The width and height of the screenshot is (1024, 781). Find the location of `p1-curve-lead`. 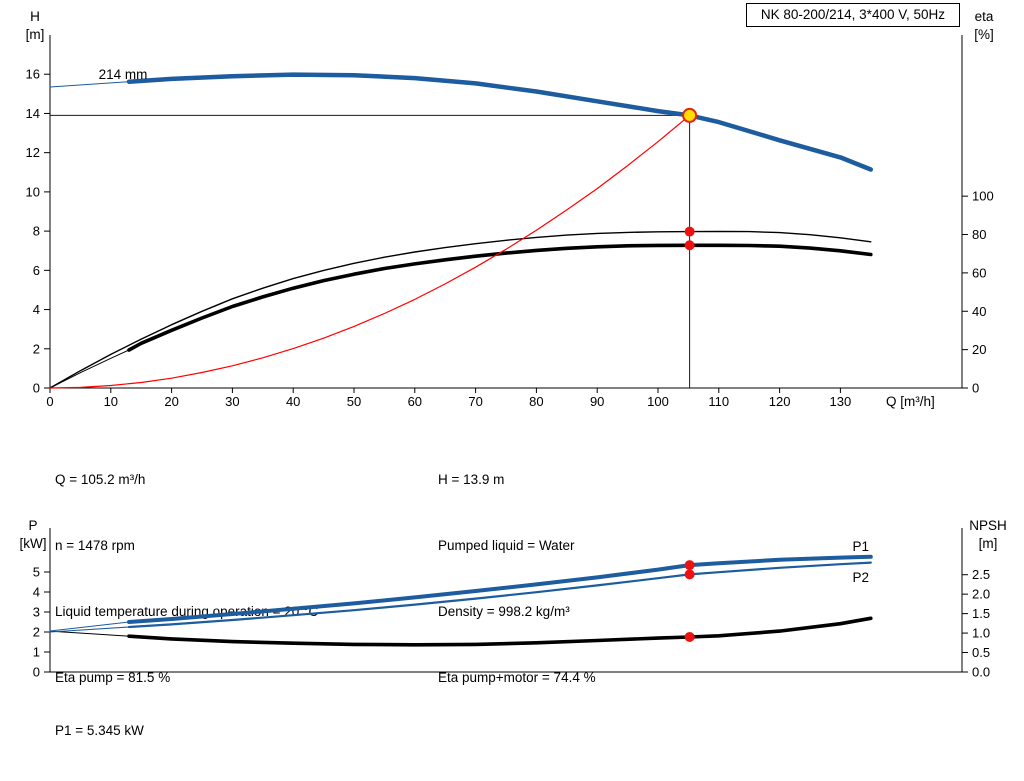

p1-curve-lead is located at coordinates (89, 626).